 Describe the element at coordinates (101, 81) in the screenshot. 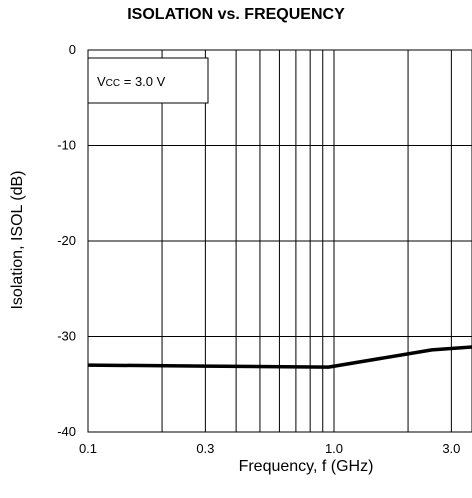

I see `annotation-prefix: V` at that location.